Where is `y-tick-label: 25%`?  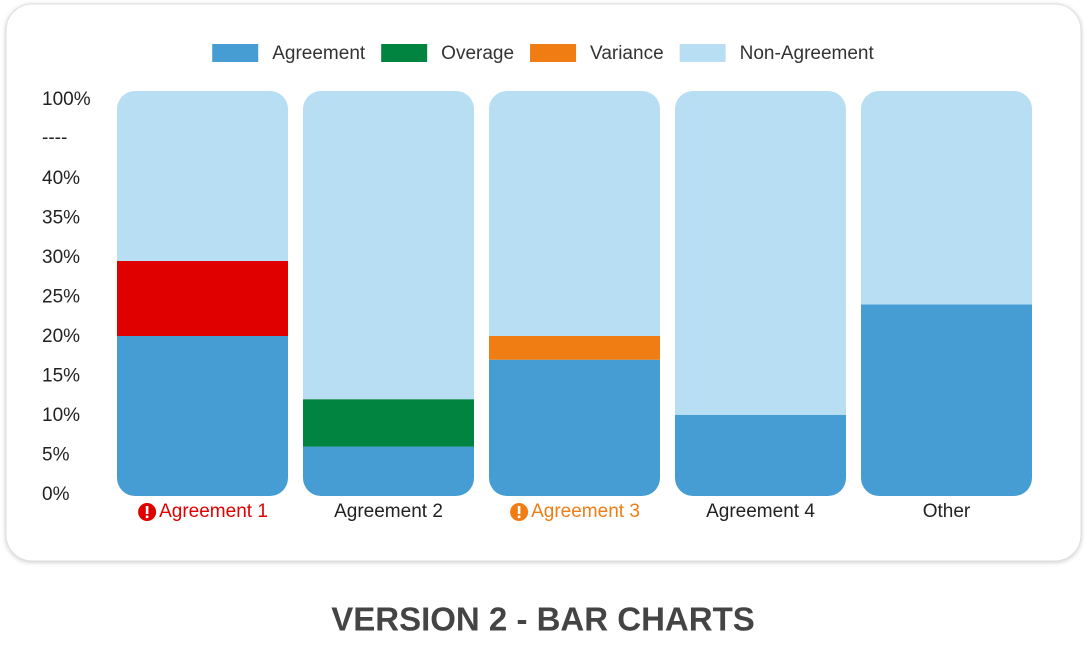
y-tick-label: 25% is located at coordinates (61, 297).